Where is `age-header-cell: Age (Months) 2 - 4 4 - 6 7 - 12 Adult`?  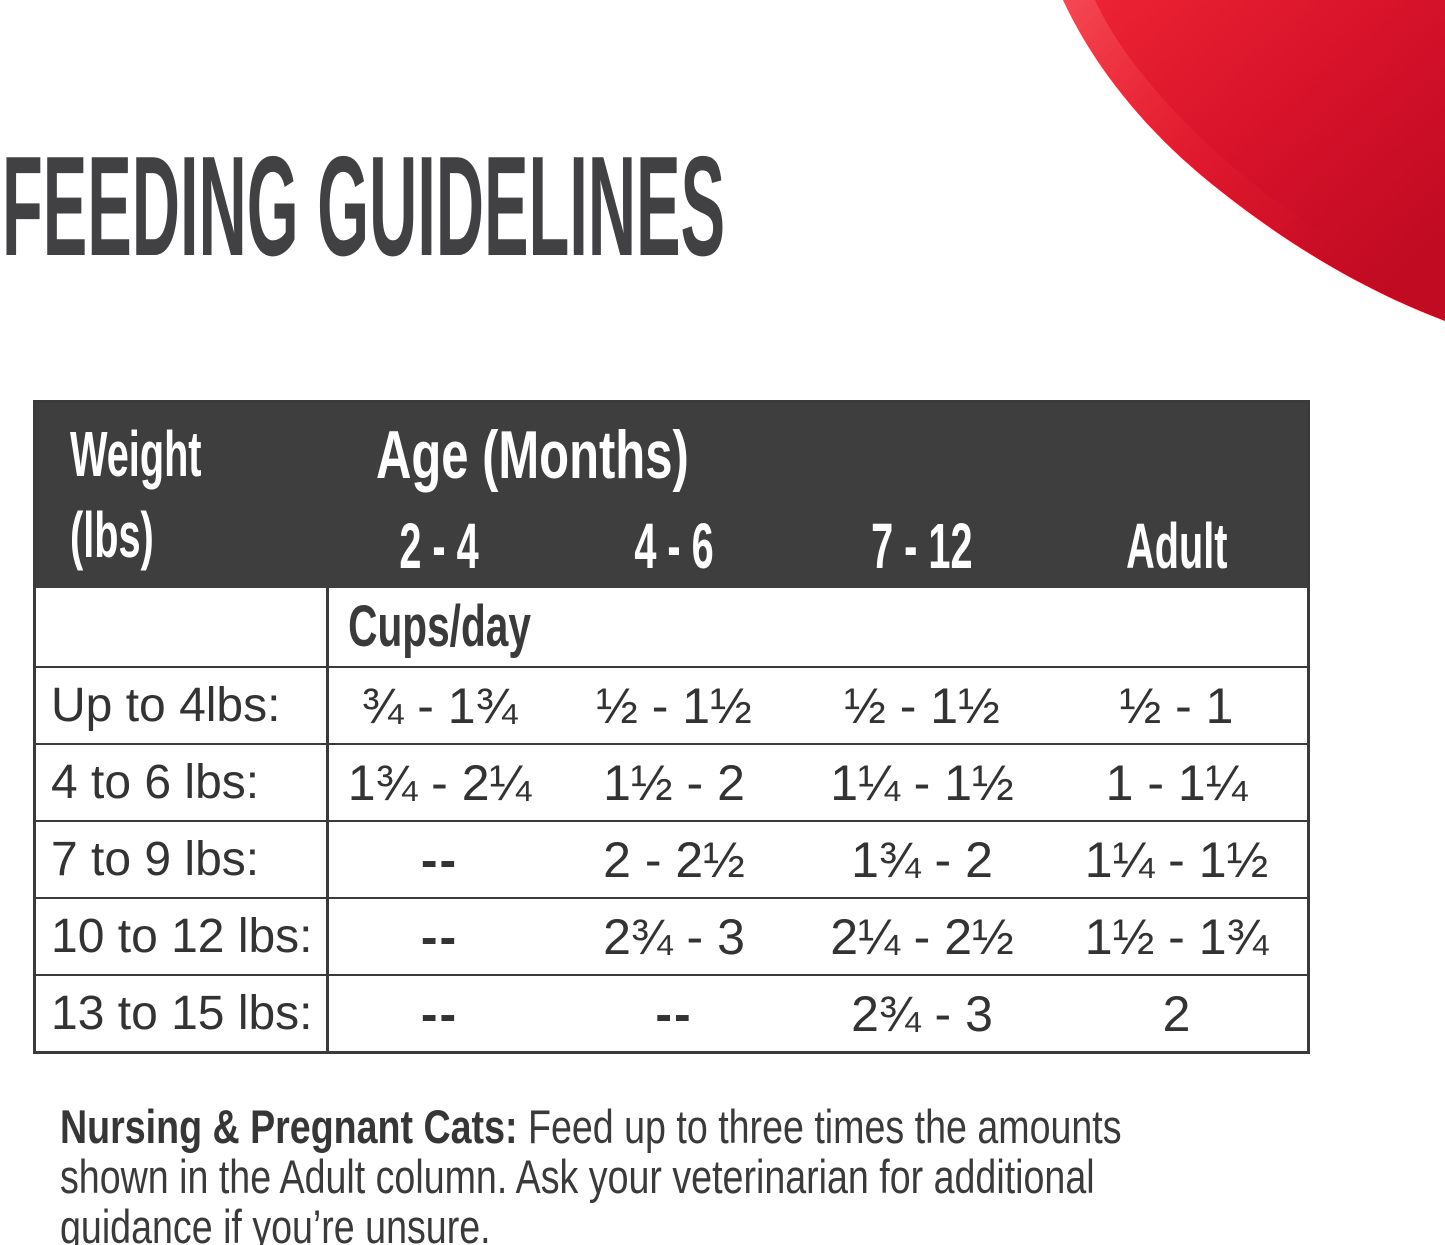
age-header-cell: Age (Months) 2 - 4 4 - 6 7 - 12 Adult is located at coordinates (818, 495).